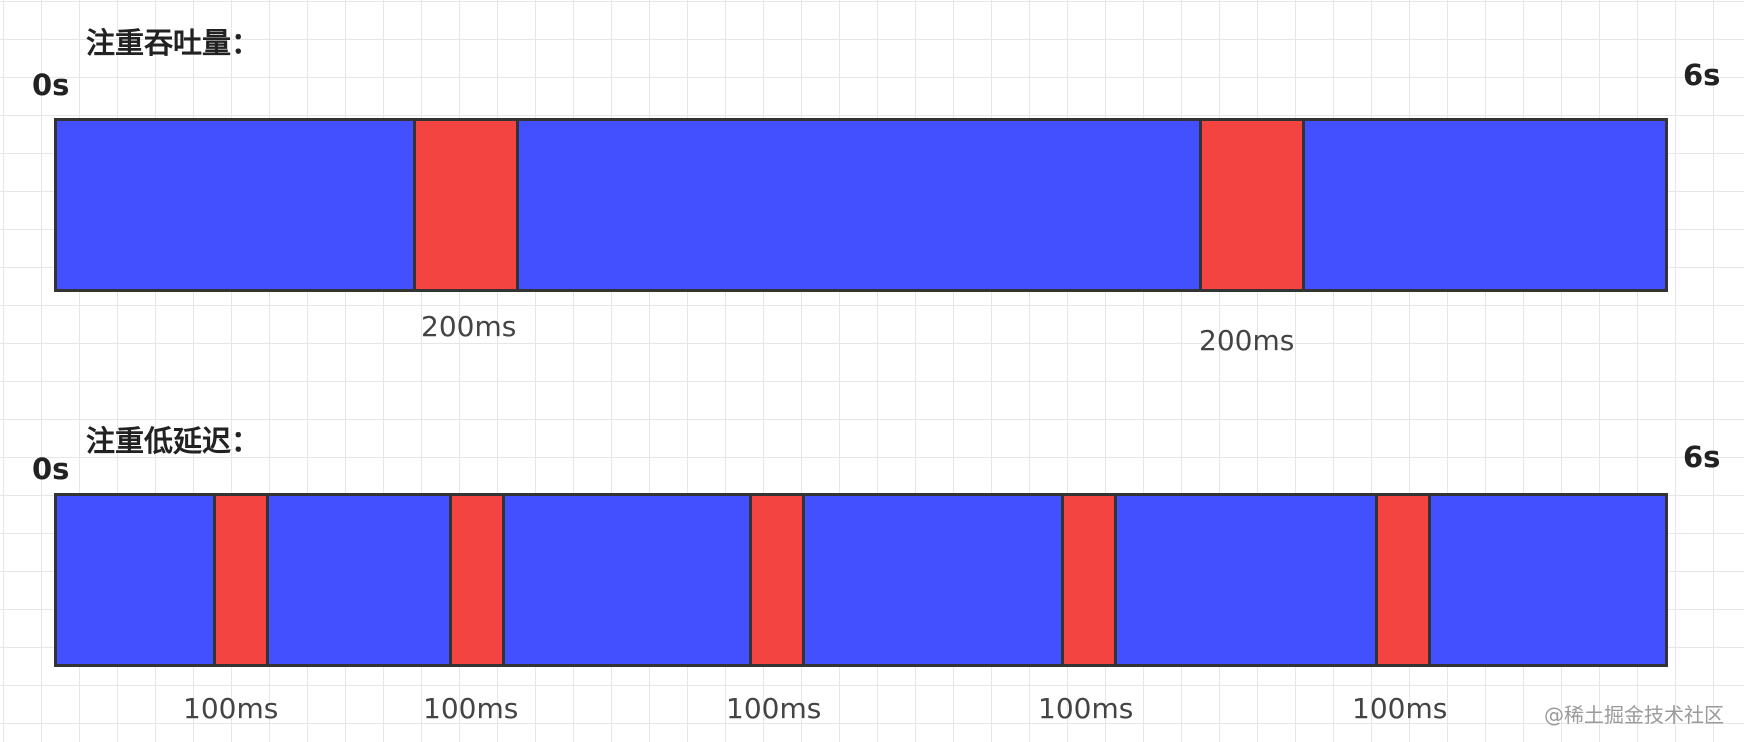 The image size is (1744, 742). What do you see at coordinates (173, 43) in the screenshot?
I see `throughput-title: 注重吞吐量：` at bounding box center [173, 43].